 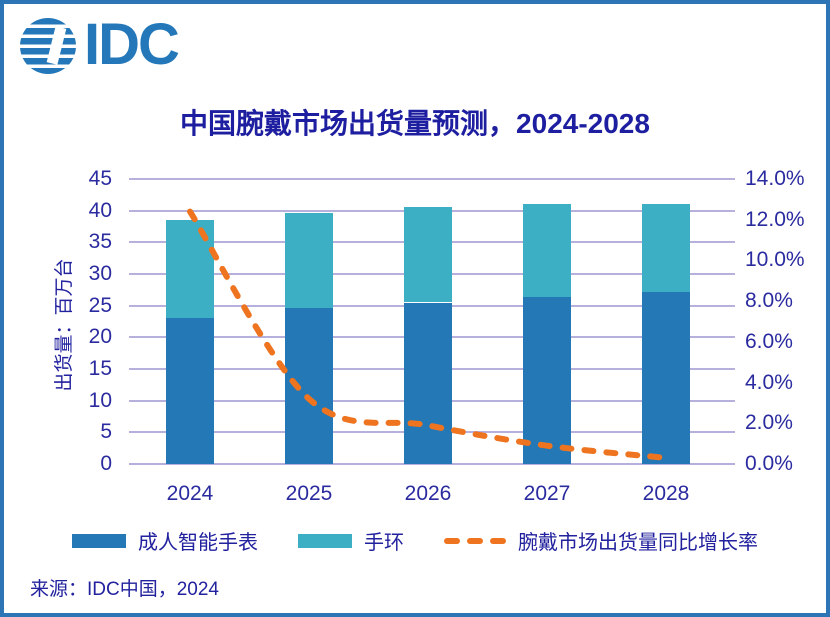 I want to click on y-axis-tick-label: 10, so click(x=100, y=400).